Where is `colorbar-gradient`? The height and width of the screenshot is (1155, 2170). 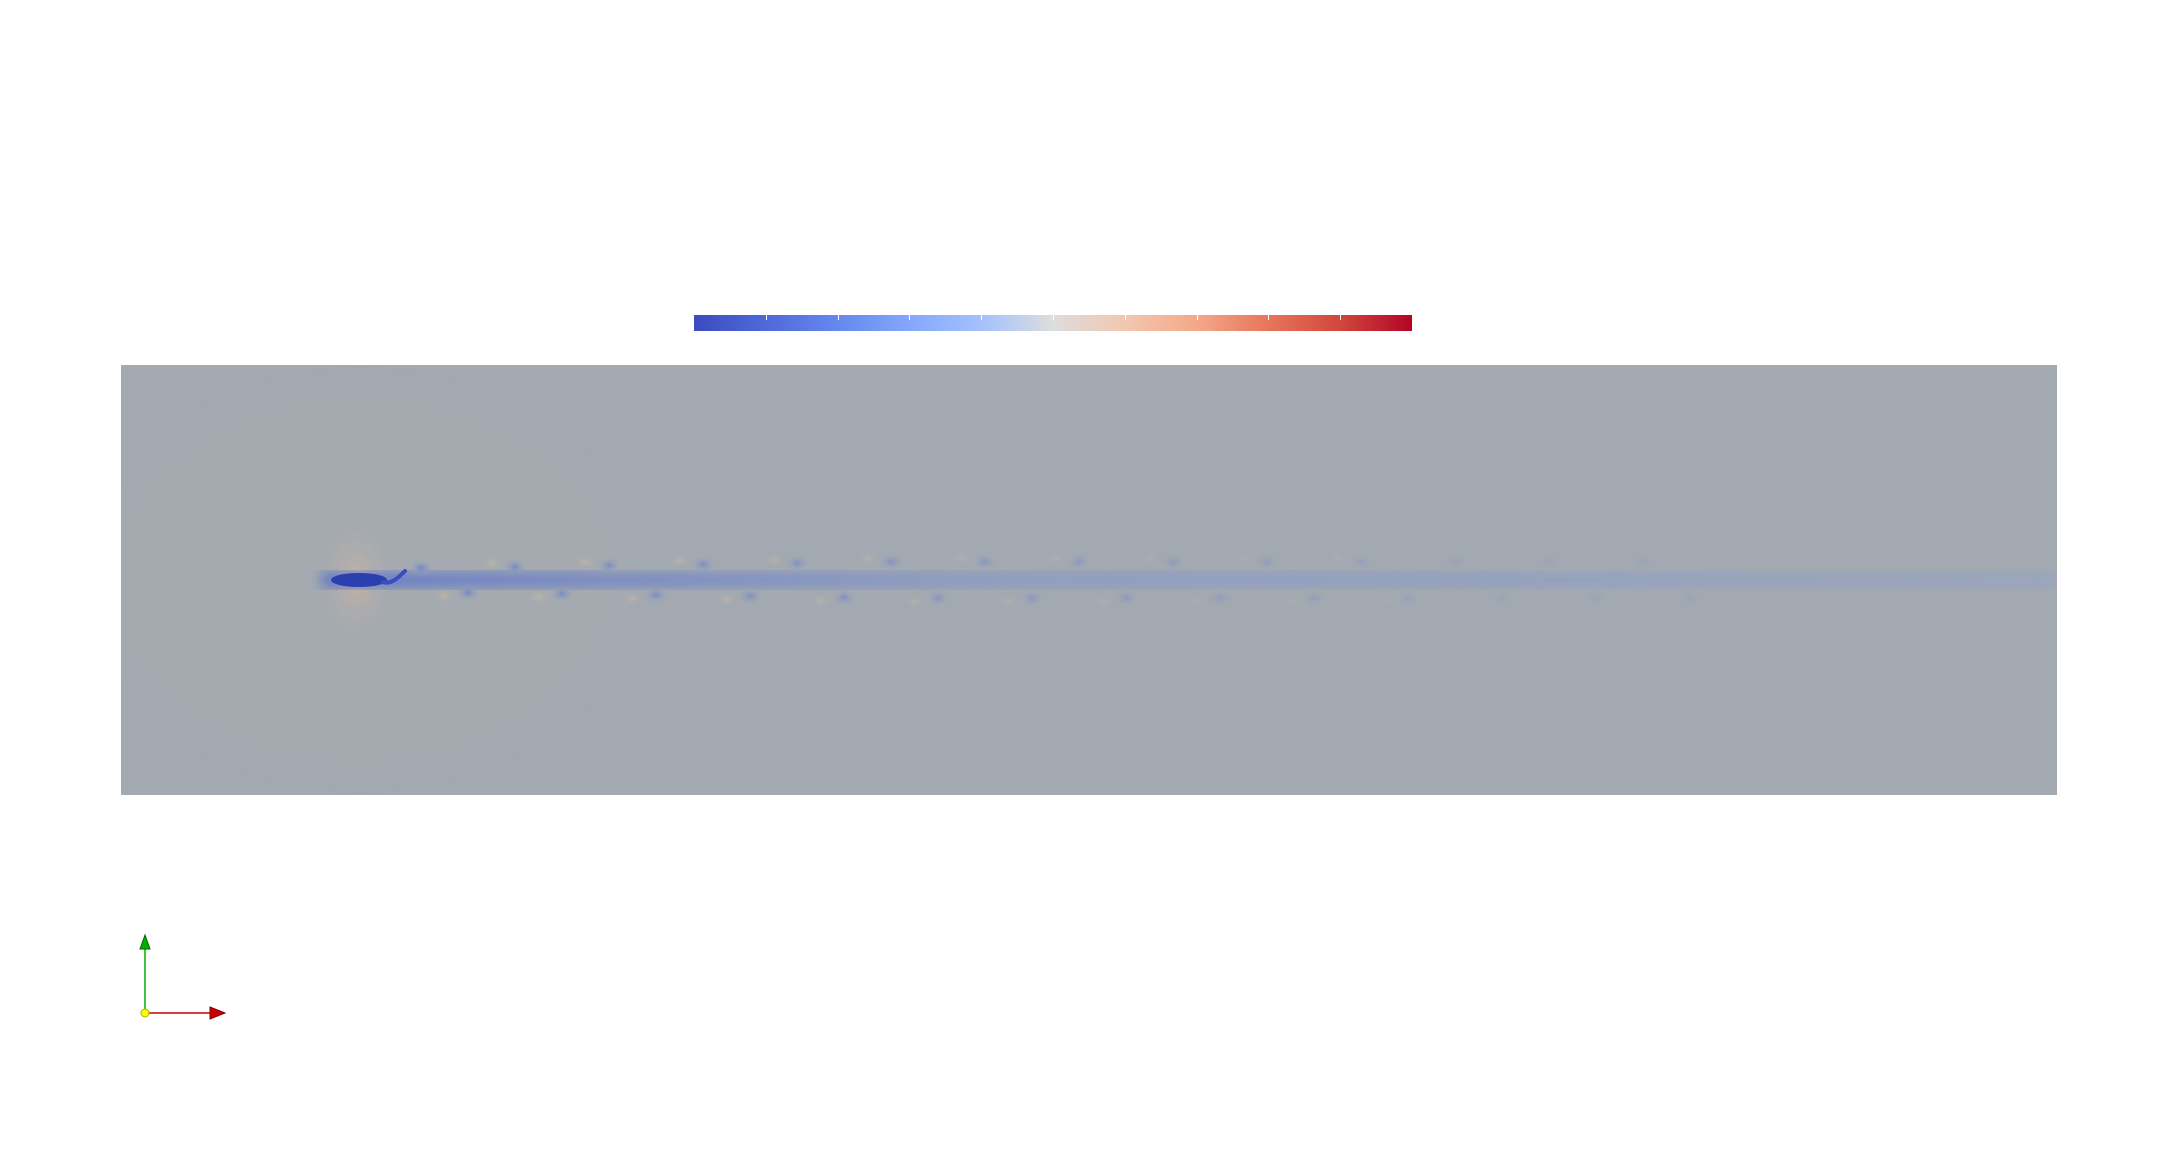
colorbar-gradient is located at coordinates (1053, 323).